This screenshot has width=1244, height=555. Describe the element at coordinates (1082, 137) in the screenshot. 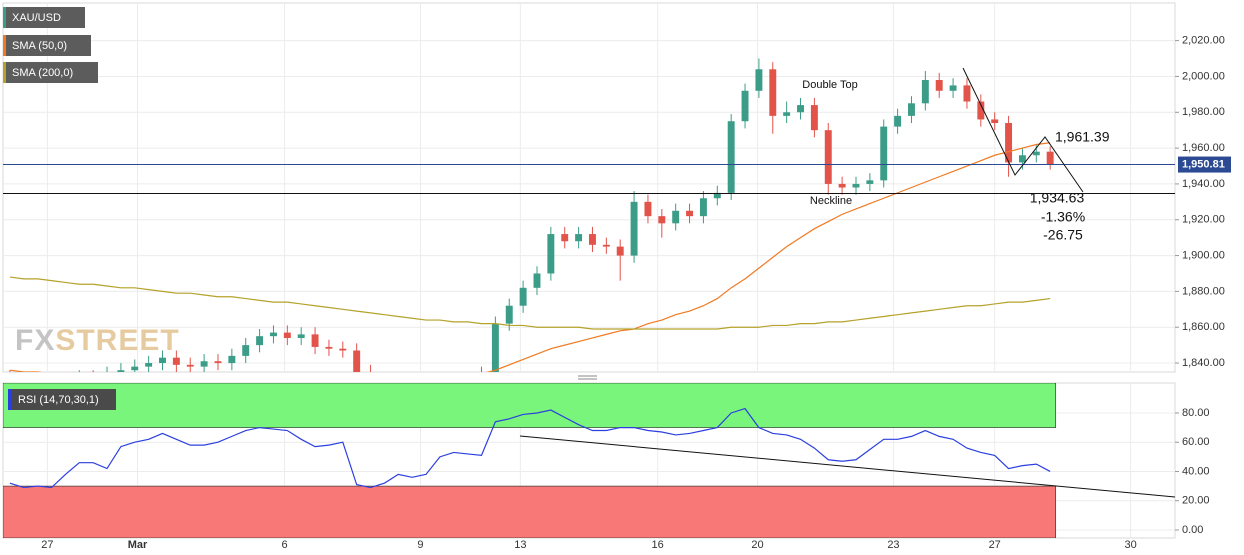

I see `annotation: 1,961.39` at that location.